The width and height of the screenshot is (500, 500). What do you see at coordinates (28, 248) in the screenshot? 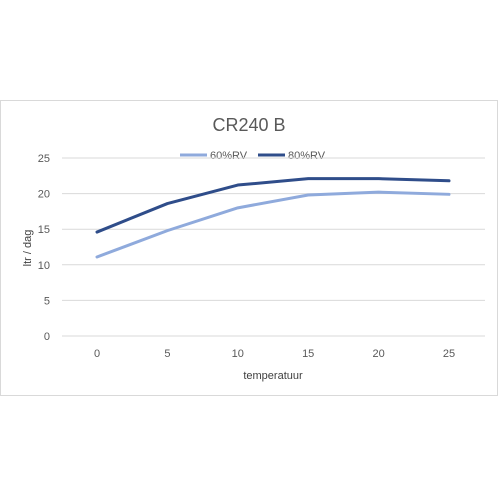
I see `y-axis-label: ltr / dag` at bounding box center [28, 248].